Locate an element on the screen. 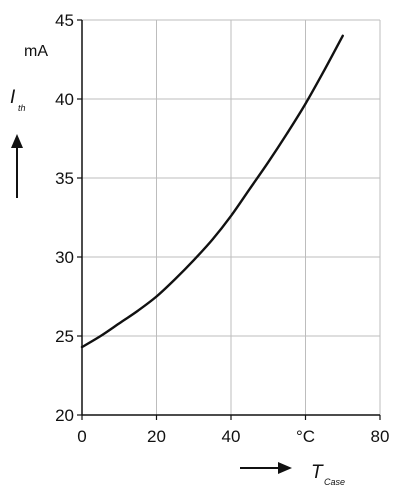  y-axis-label-sub: th is located at coordinates (22, 108).